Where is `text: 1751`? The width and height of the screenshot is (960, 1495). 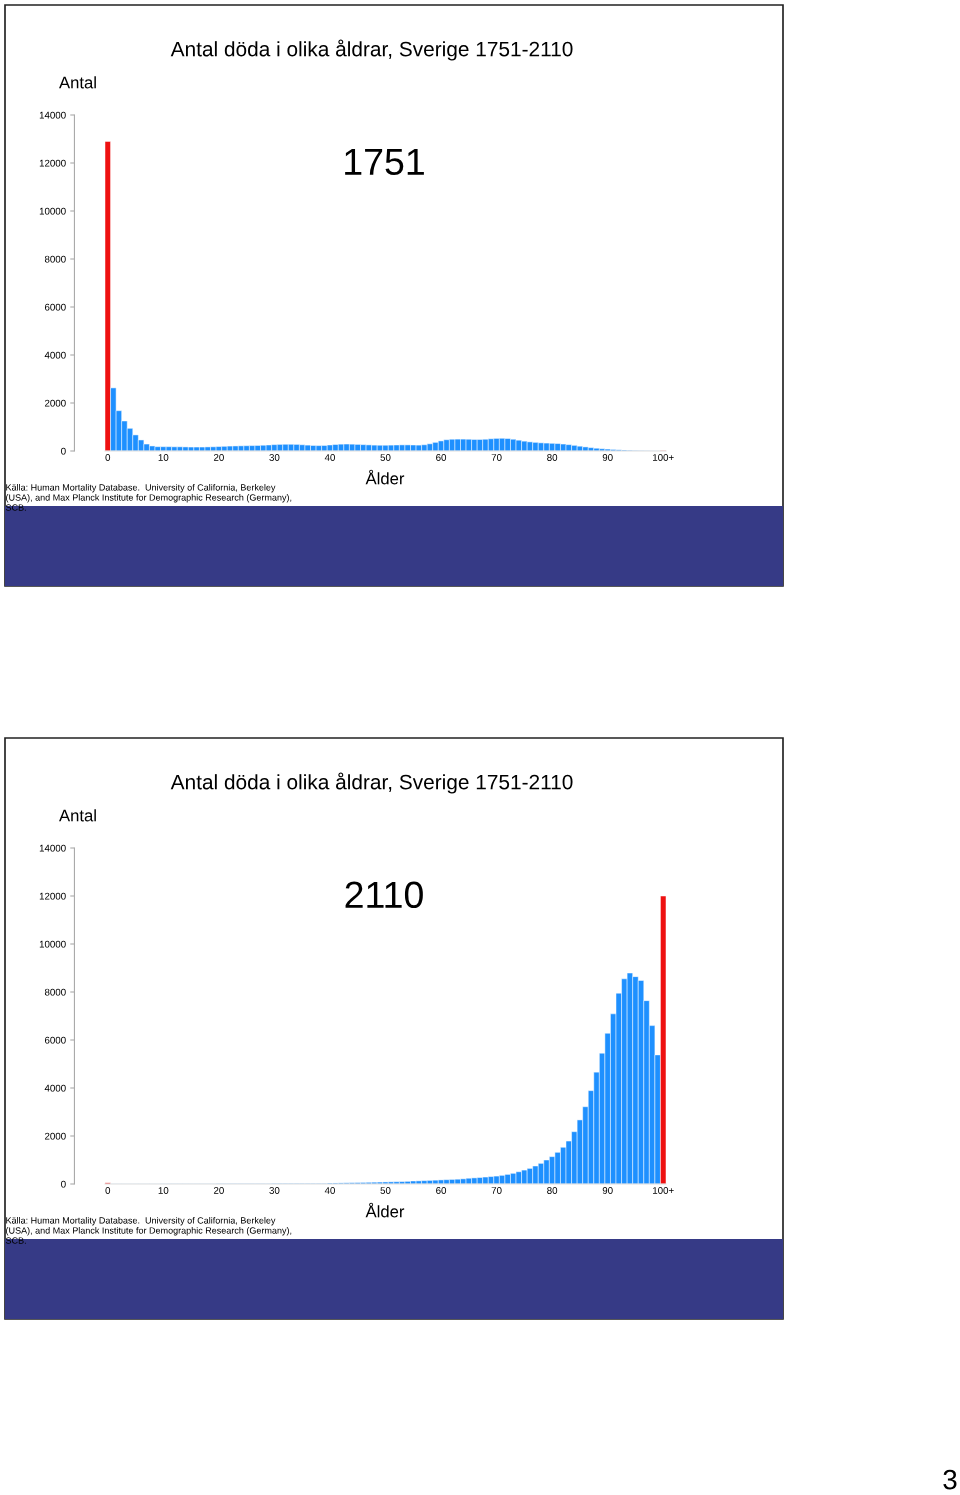 text: 1751 is located at coordinates (384, 162).